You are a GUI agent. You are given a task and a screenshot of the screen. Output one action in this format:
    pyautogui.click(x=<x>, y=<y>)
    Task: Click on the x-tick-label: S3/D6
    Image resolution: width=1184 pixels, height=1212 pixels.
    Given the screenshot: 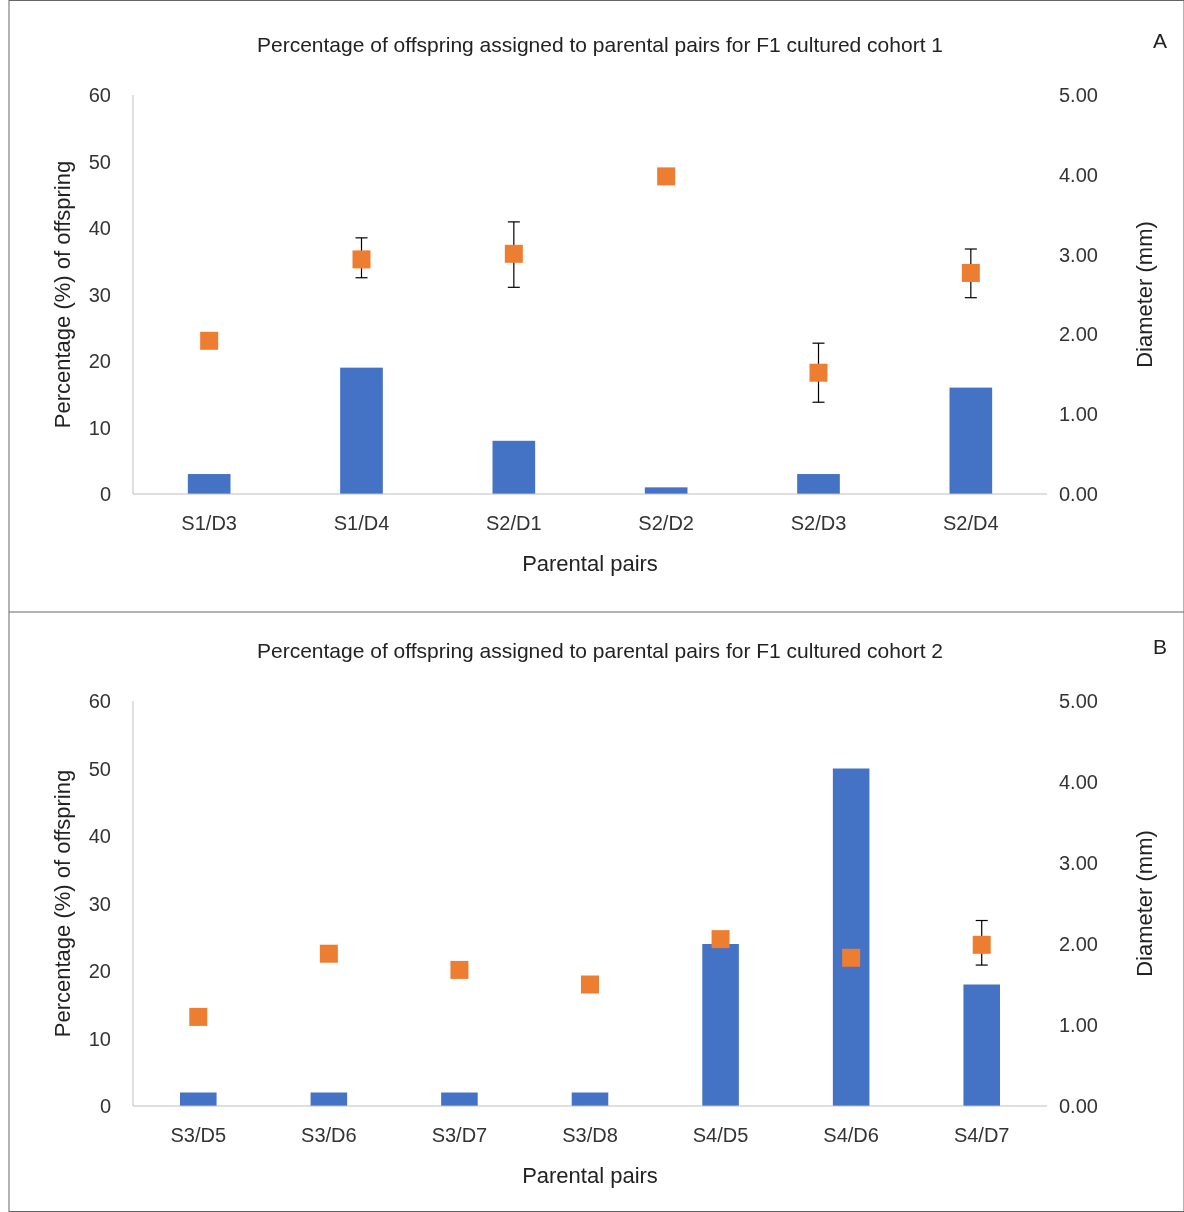 What is the action you would take?
    pyautogui.click(x=329, y=1135)
    